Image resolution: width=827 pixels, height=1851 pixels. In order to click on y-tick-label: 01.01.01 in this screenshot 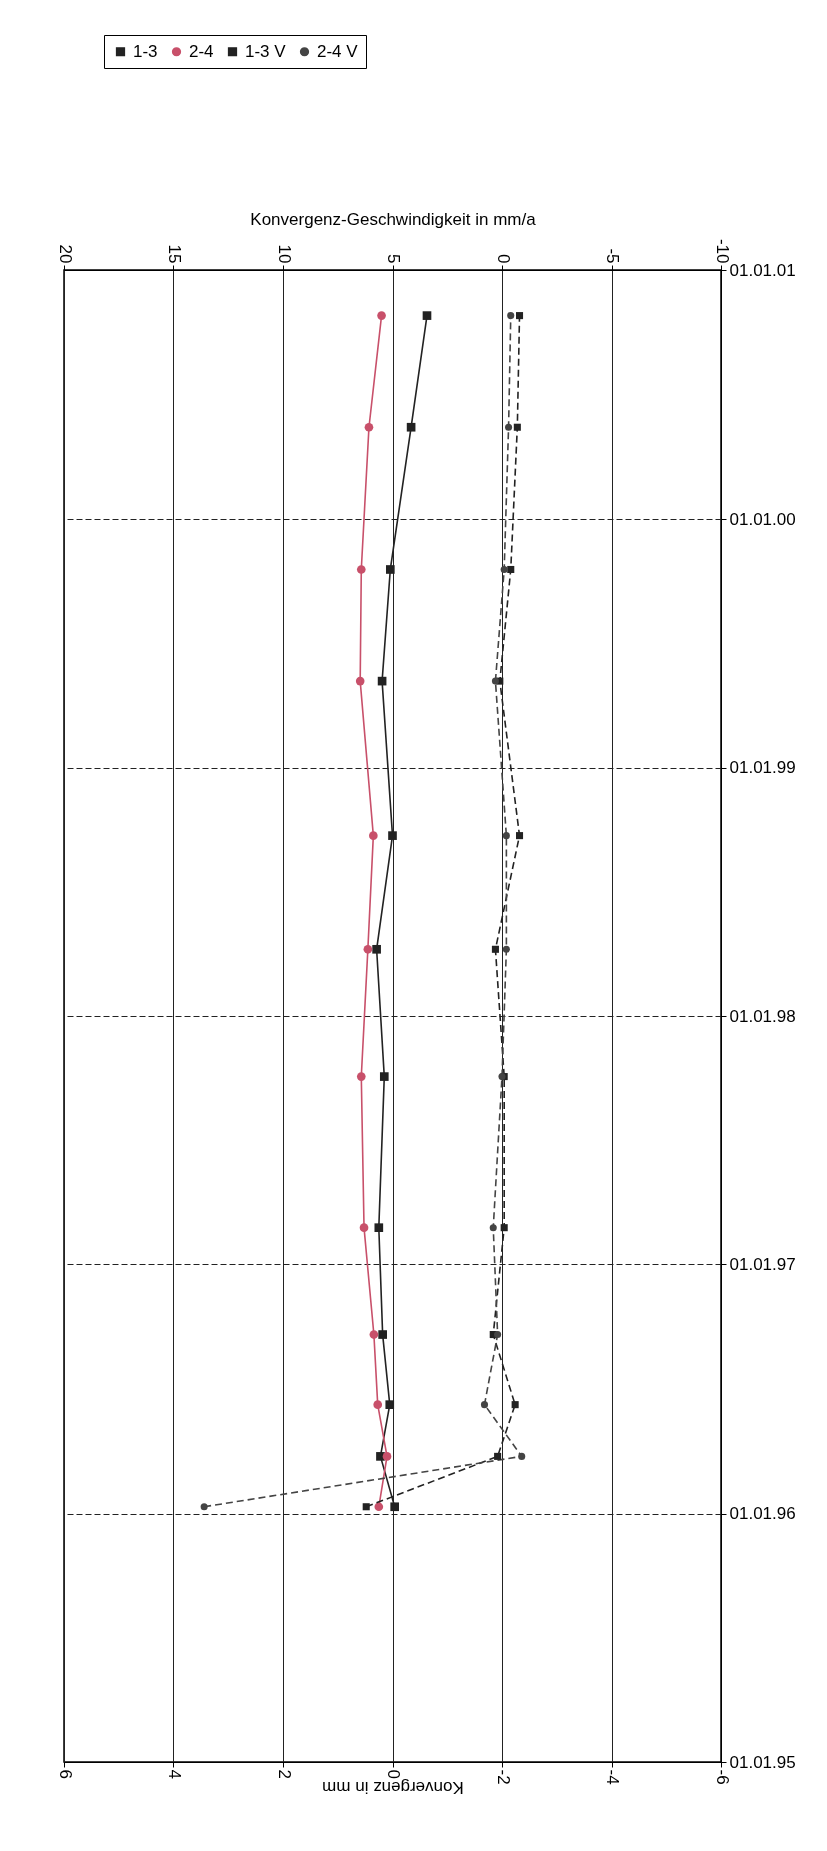, I will do `click(762, 270)`.